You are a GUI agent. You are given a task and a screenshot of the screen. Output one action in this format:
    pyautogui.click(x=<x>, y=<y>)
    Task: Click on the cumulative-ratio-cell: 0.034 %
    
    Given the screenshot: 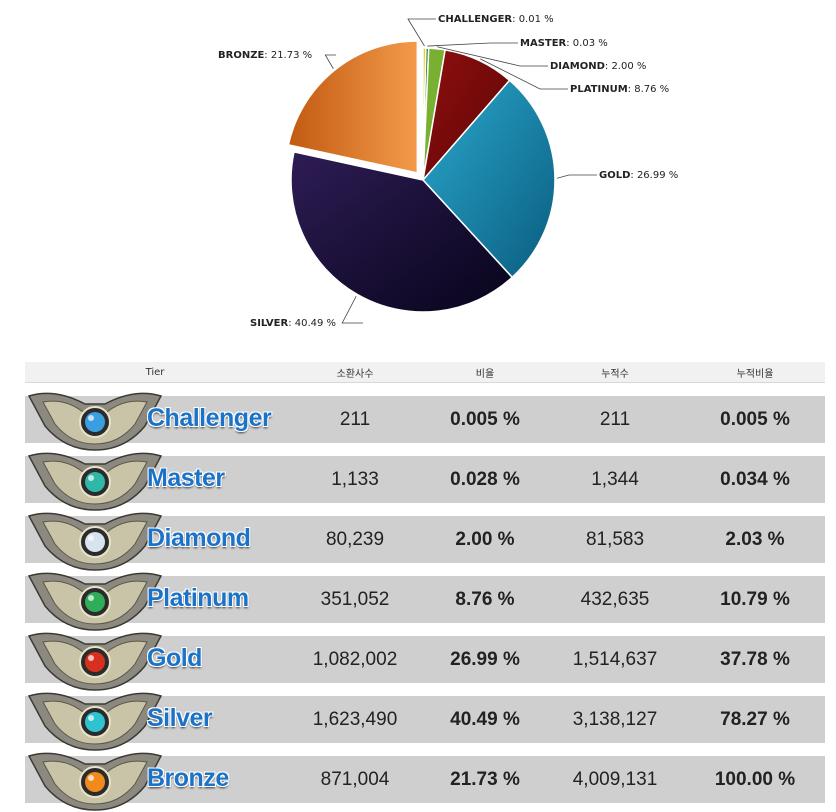 What is the action you would take?
    pyautogui.click(x=755, y=479)
    